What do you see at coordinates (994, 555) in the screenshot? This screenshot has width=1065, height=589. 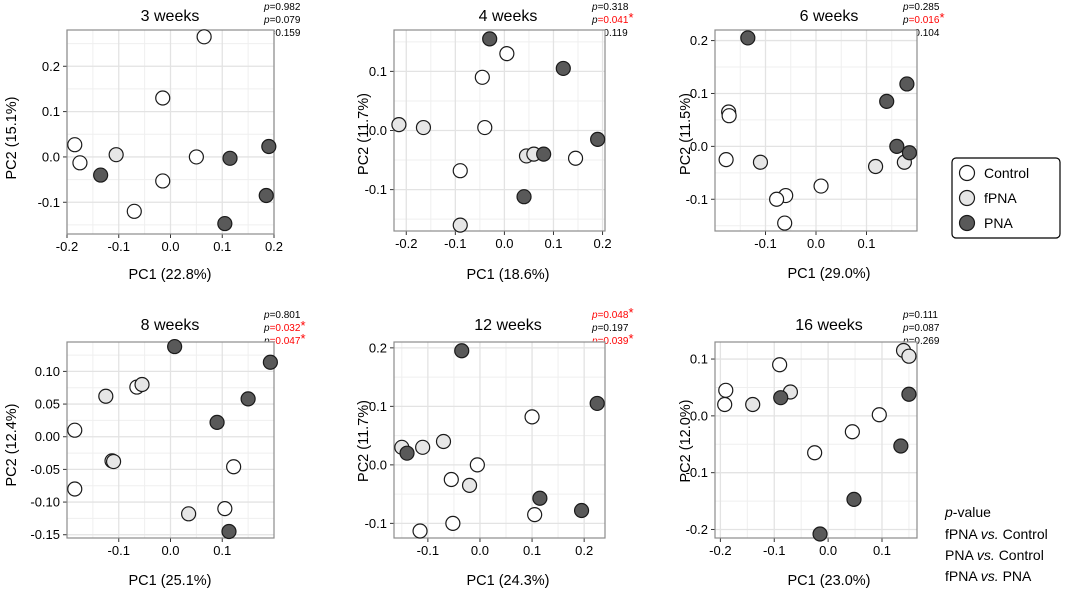 I see `pvalue-legend-line-2: PNA vs. Control` at bounding box center [994, 555].